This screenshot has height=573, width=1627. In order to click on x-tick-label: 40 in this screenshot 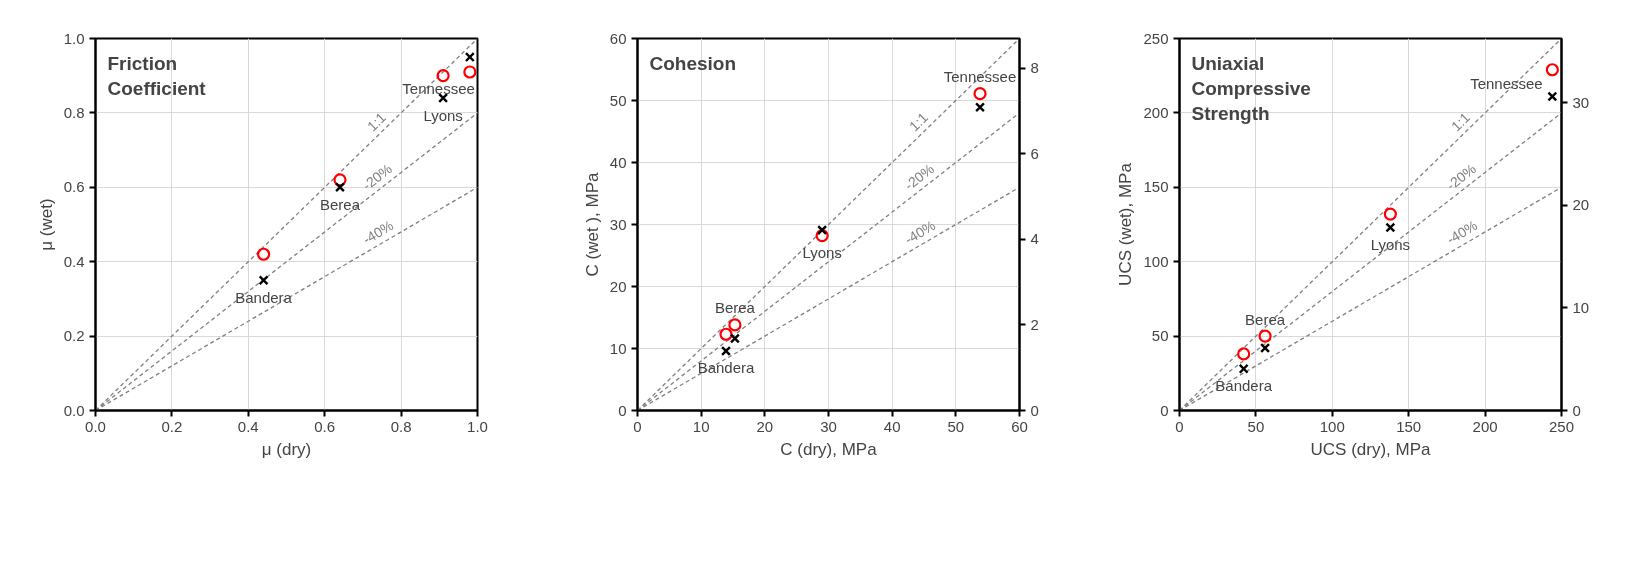, I will do `click(892, 426)`.